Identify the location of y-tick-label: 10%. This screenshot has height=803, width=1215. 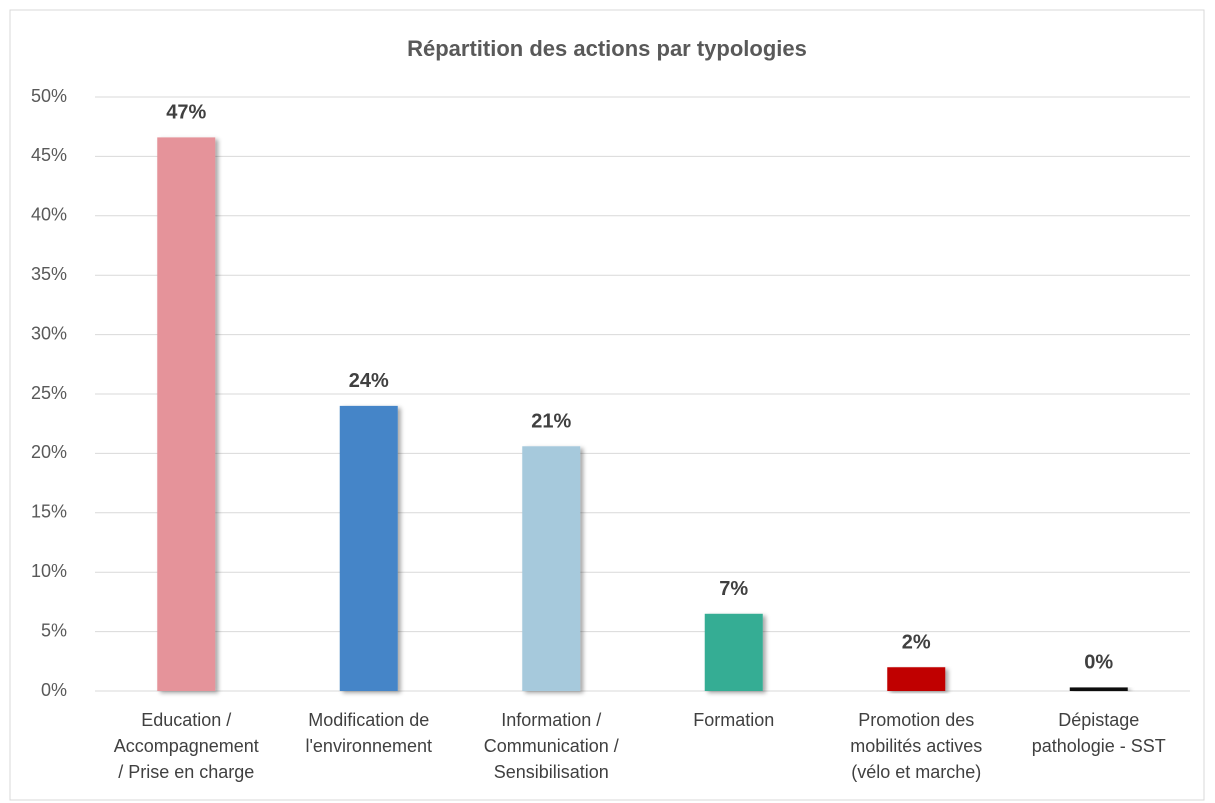
(49, 571).